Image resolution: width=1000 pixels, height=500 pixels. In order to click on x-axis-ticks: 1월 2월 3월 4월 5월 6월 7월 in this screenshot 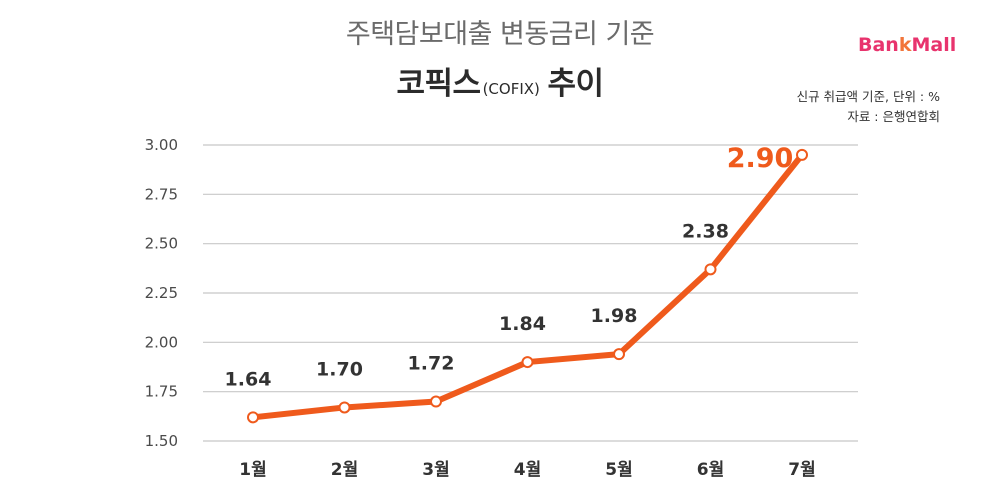, I will do `click(527, 470)`.